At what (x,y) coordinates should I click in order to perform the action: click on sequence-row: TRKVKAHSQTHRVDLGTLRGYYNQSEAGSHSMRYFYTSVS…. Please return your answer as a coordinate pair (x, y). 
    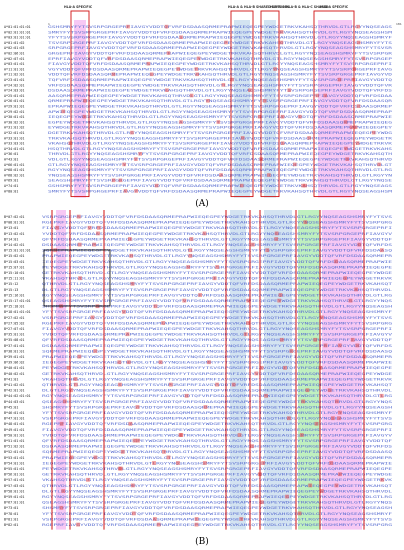
    Looking at the image, I should click on (220, 138).